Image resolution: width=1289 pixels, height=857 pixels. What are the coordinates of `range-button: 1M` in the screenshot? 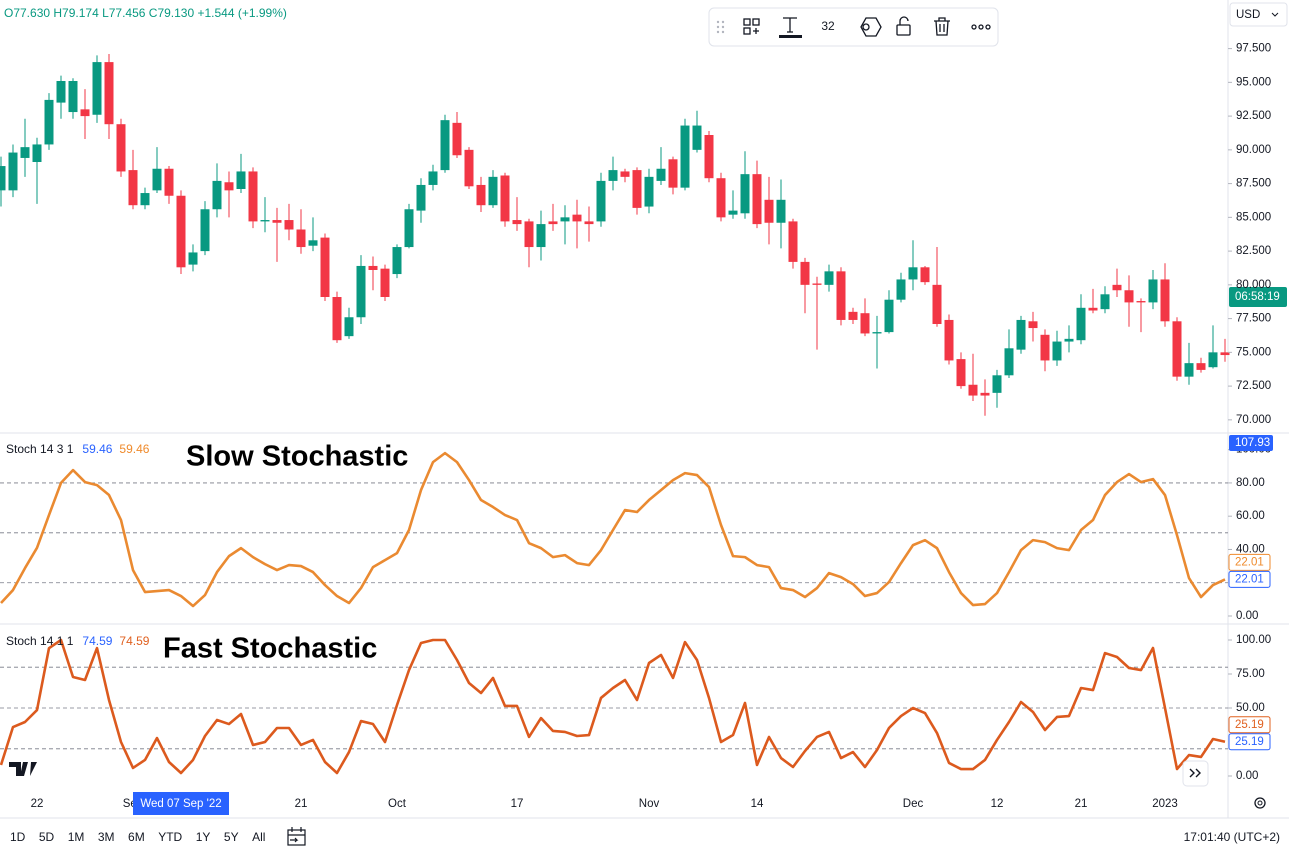 It's located at (76, 837).